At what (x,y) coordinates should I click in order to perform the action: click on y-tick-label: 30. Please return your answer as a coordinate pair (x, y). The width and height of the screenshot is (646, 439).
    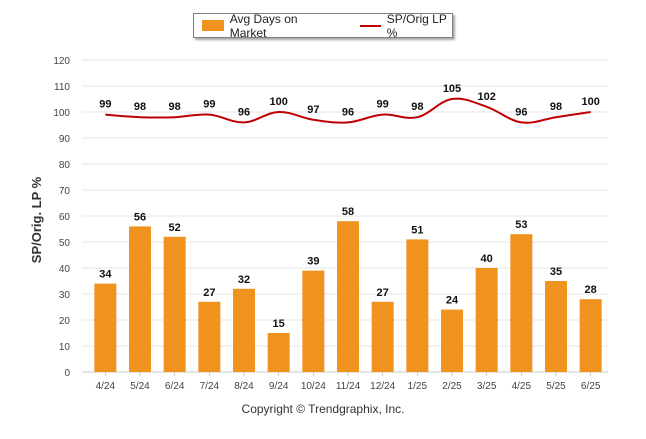
    Looking at the image, I should click on (65, 295).